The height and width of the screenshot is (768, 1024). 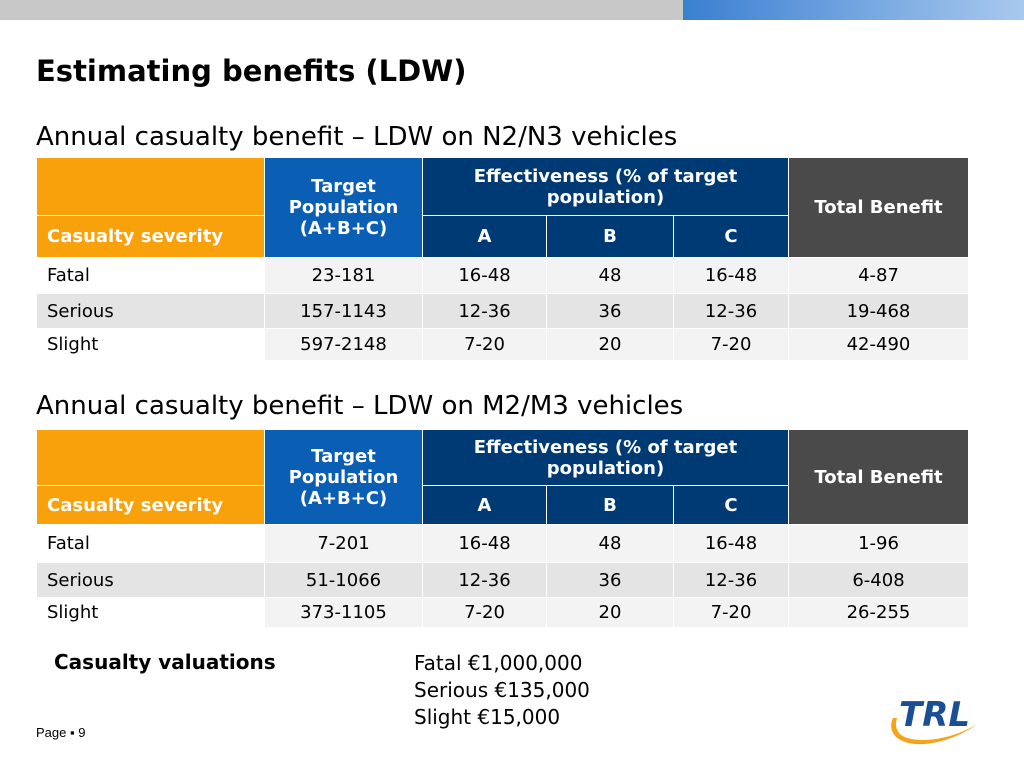 I want to click on valuation-serious: Serious €135,000, so click(x=502, y=690).